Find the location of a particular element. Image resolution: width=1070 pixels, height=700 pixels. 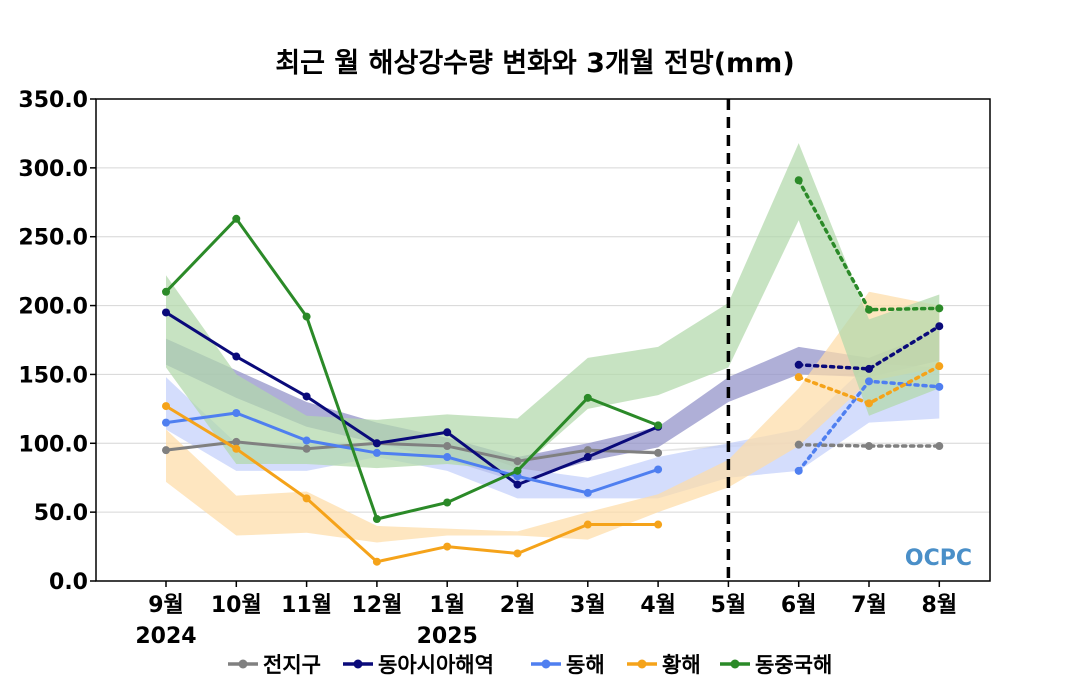

y-tick-label: 50.0 is located at coordinates (61, 513).